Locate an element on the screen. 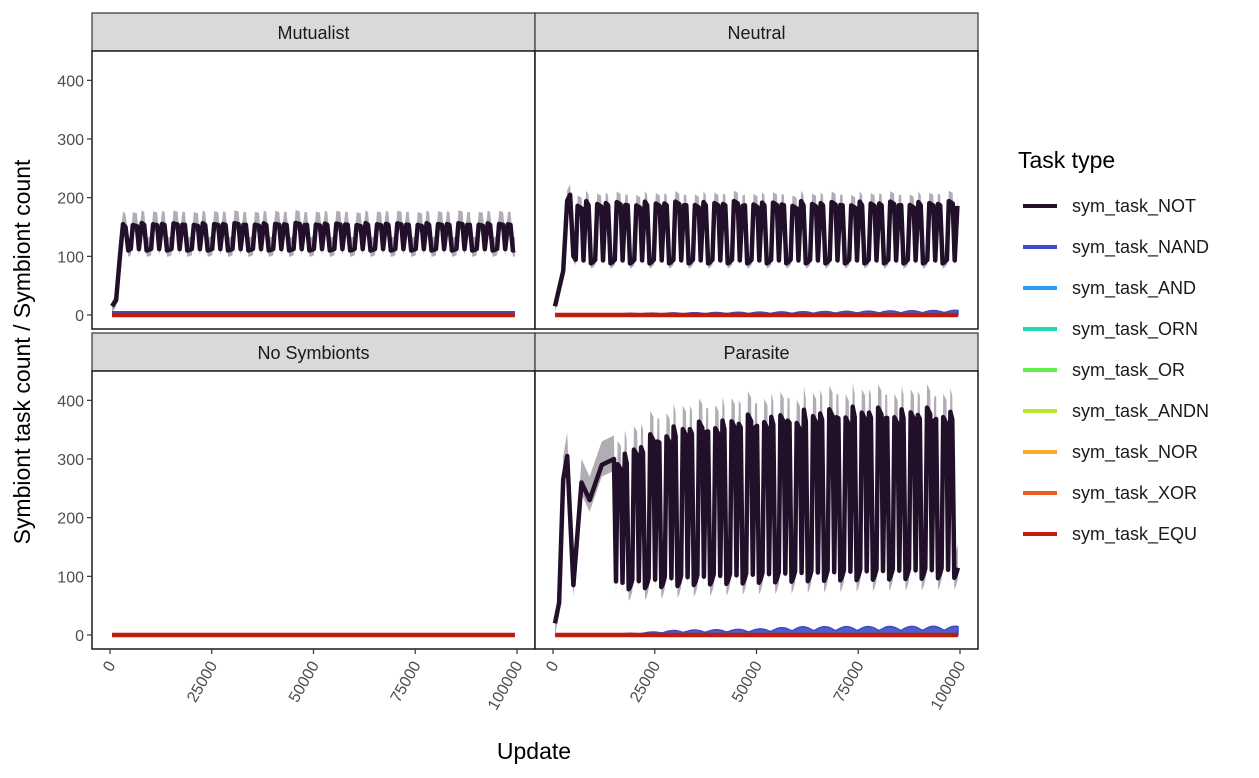 Image resolution: width=1259 pixels, height=778 pixels. panel-no-symbionts: No Symbionts is located at coordinates (313, 491).